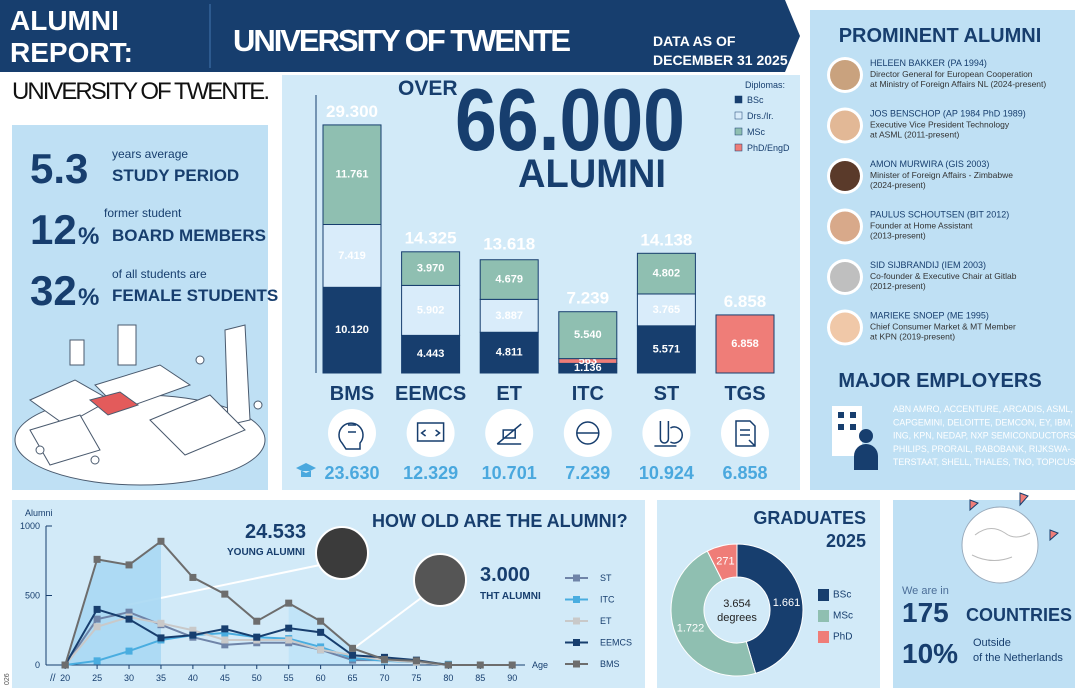 The width and height of the screenshot is (1075, 688). I want to click on legend-label: PhD, so click(842, 637).